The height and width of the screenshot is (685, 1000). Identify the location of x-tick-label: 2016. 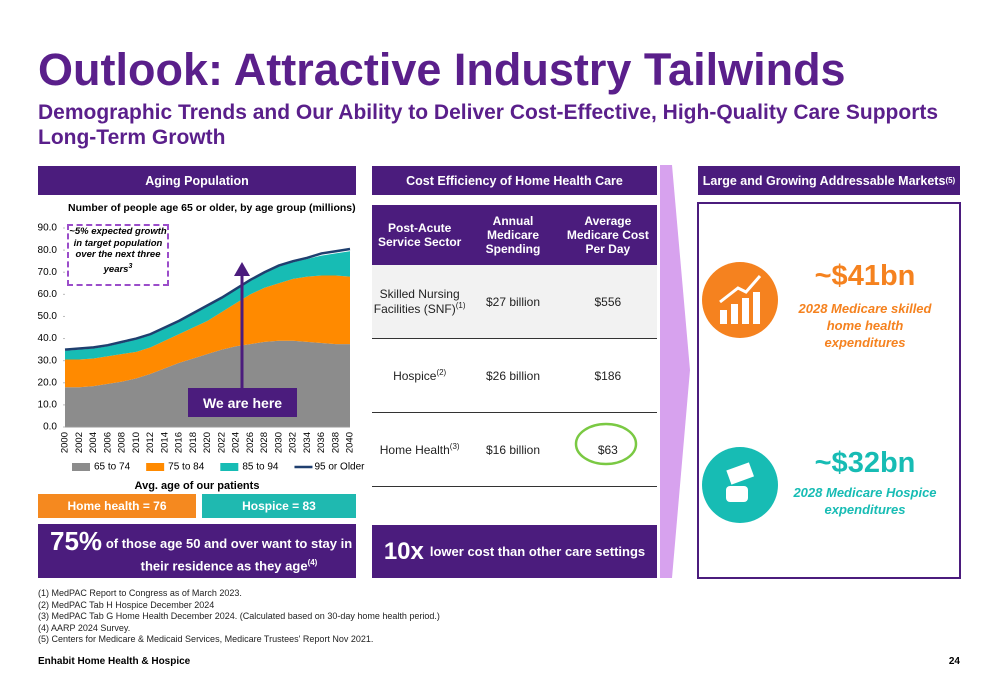
(179, 442).